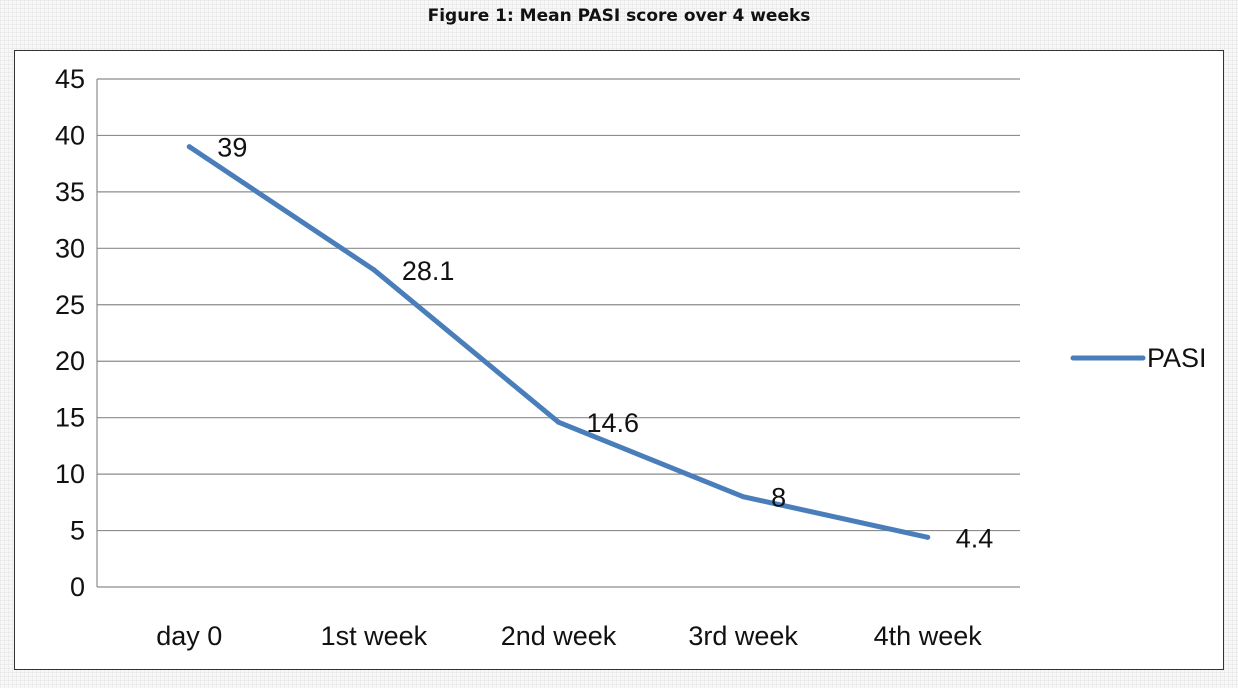 This screenshot has height=688, width=1238. What do you see at coordinates (70, 305) in the screenshot?
I see `y-tick-label: 25` at bounding box center [70, 305].